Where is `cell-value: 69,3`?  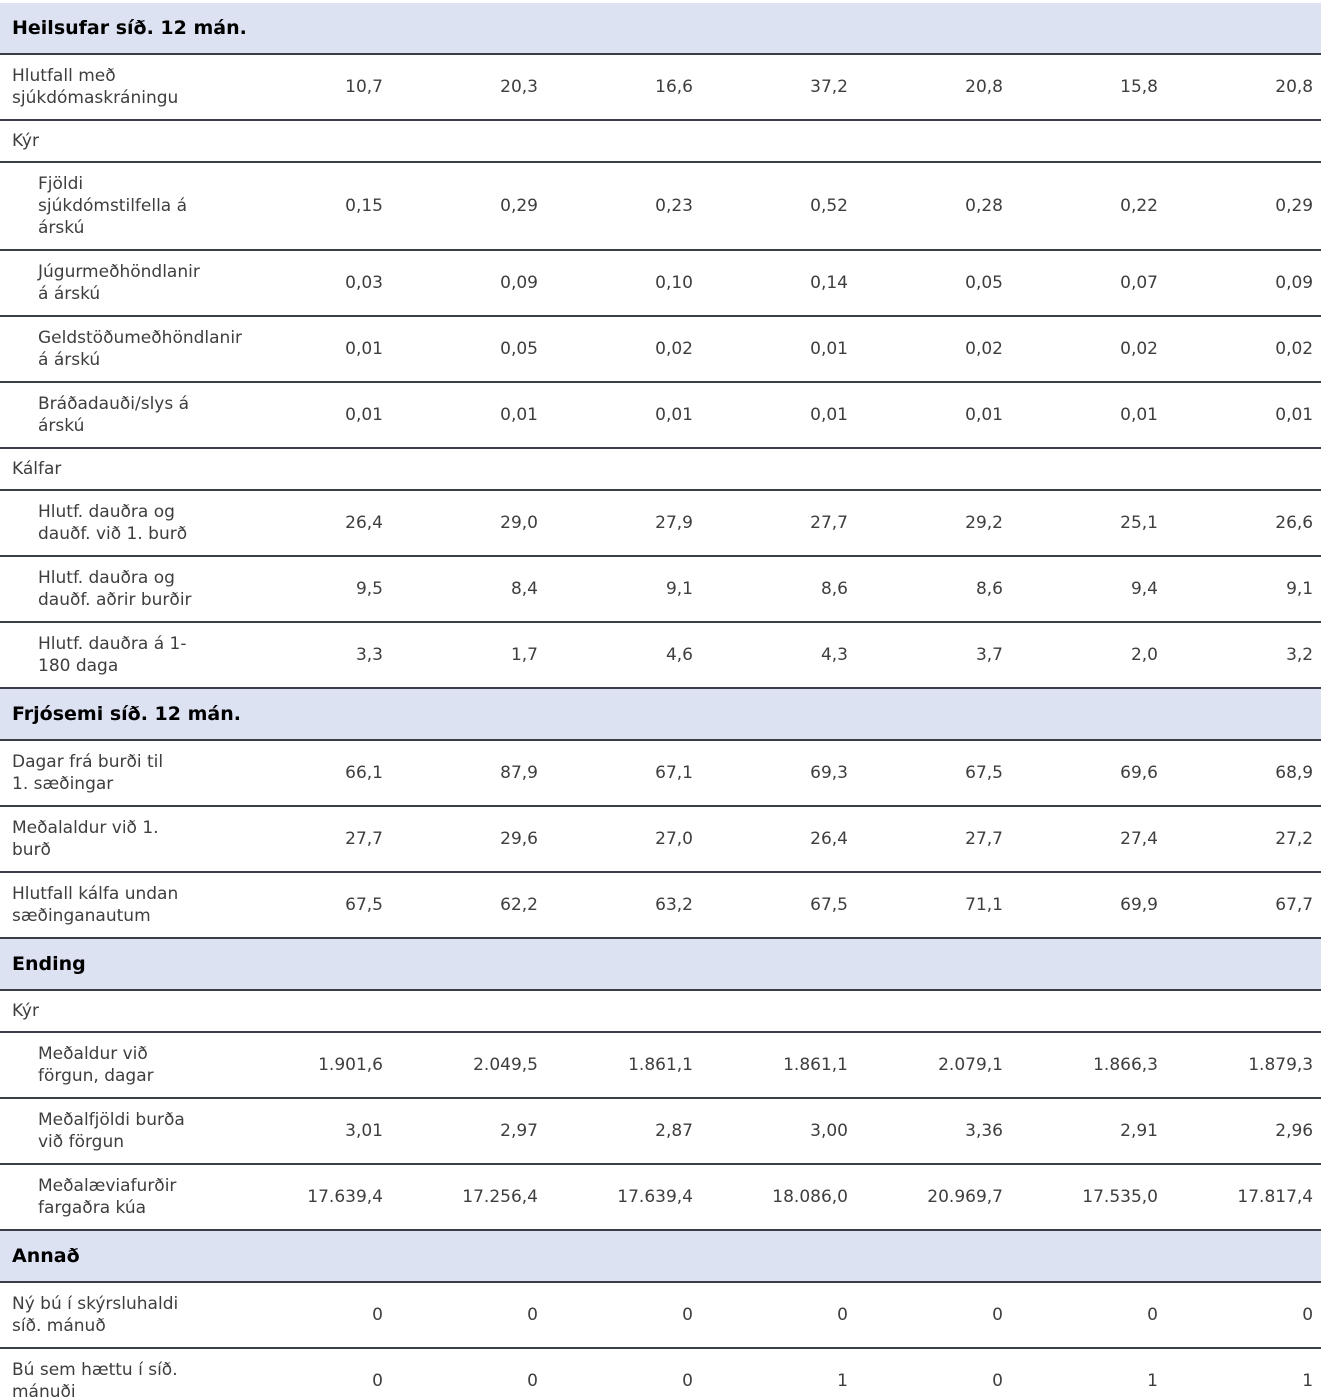
cell-value: 69,3 is located at coordinates (778, 773).